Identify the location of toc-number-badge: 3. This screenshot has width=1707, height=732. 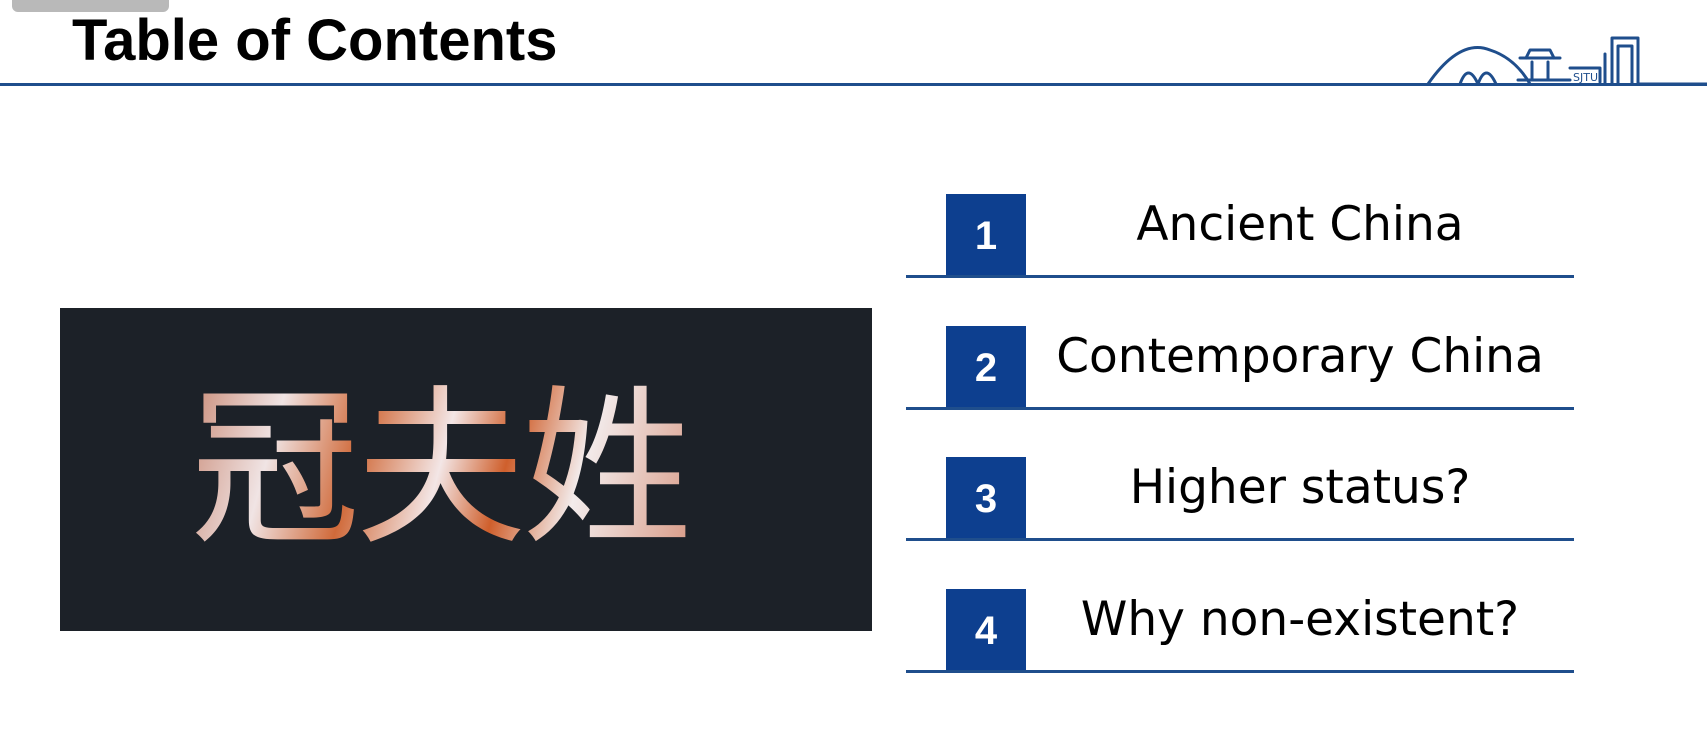
(986, 499).